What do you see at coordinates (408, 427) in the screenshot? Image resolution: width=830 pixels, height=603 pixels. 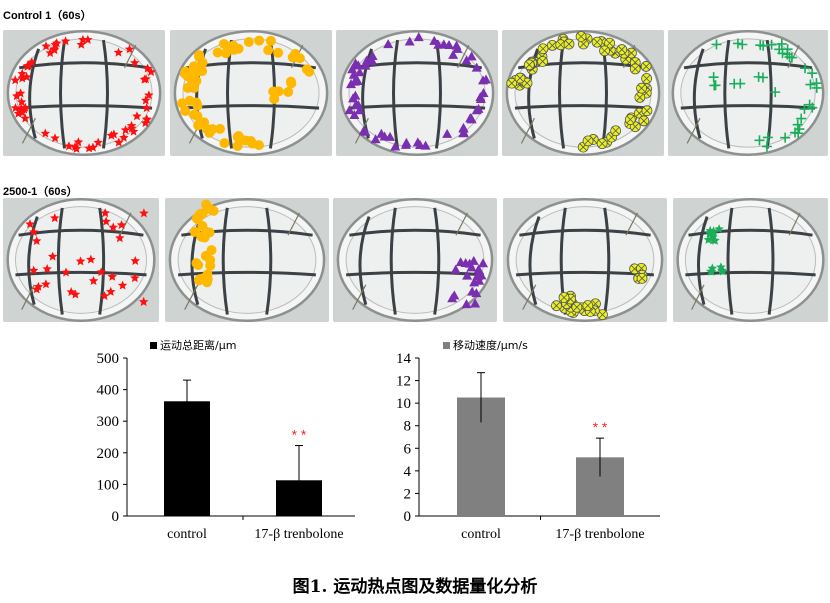 I see `y-tick-label: 8` at bounding box center [408, 427].